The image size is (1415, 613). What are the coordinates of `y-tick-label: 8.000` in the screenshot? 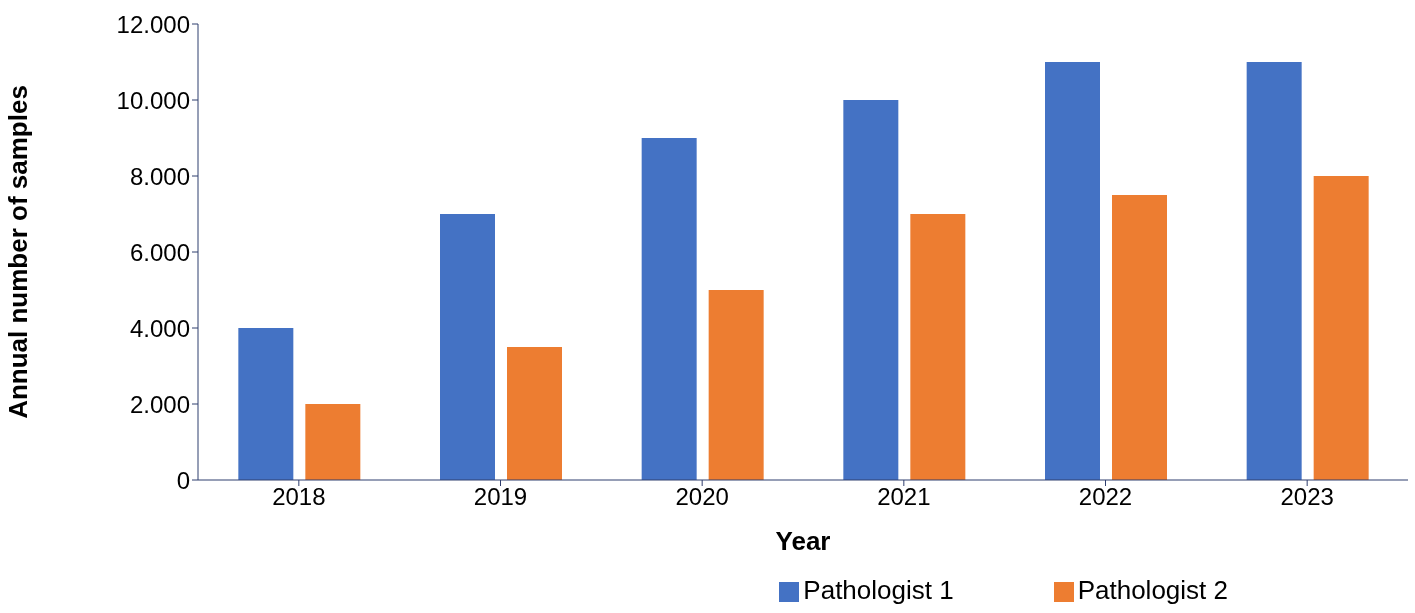 It's located at (159, 176).